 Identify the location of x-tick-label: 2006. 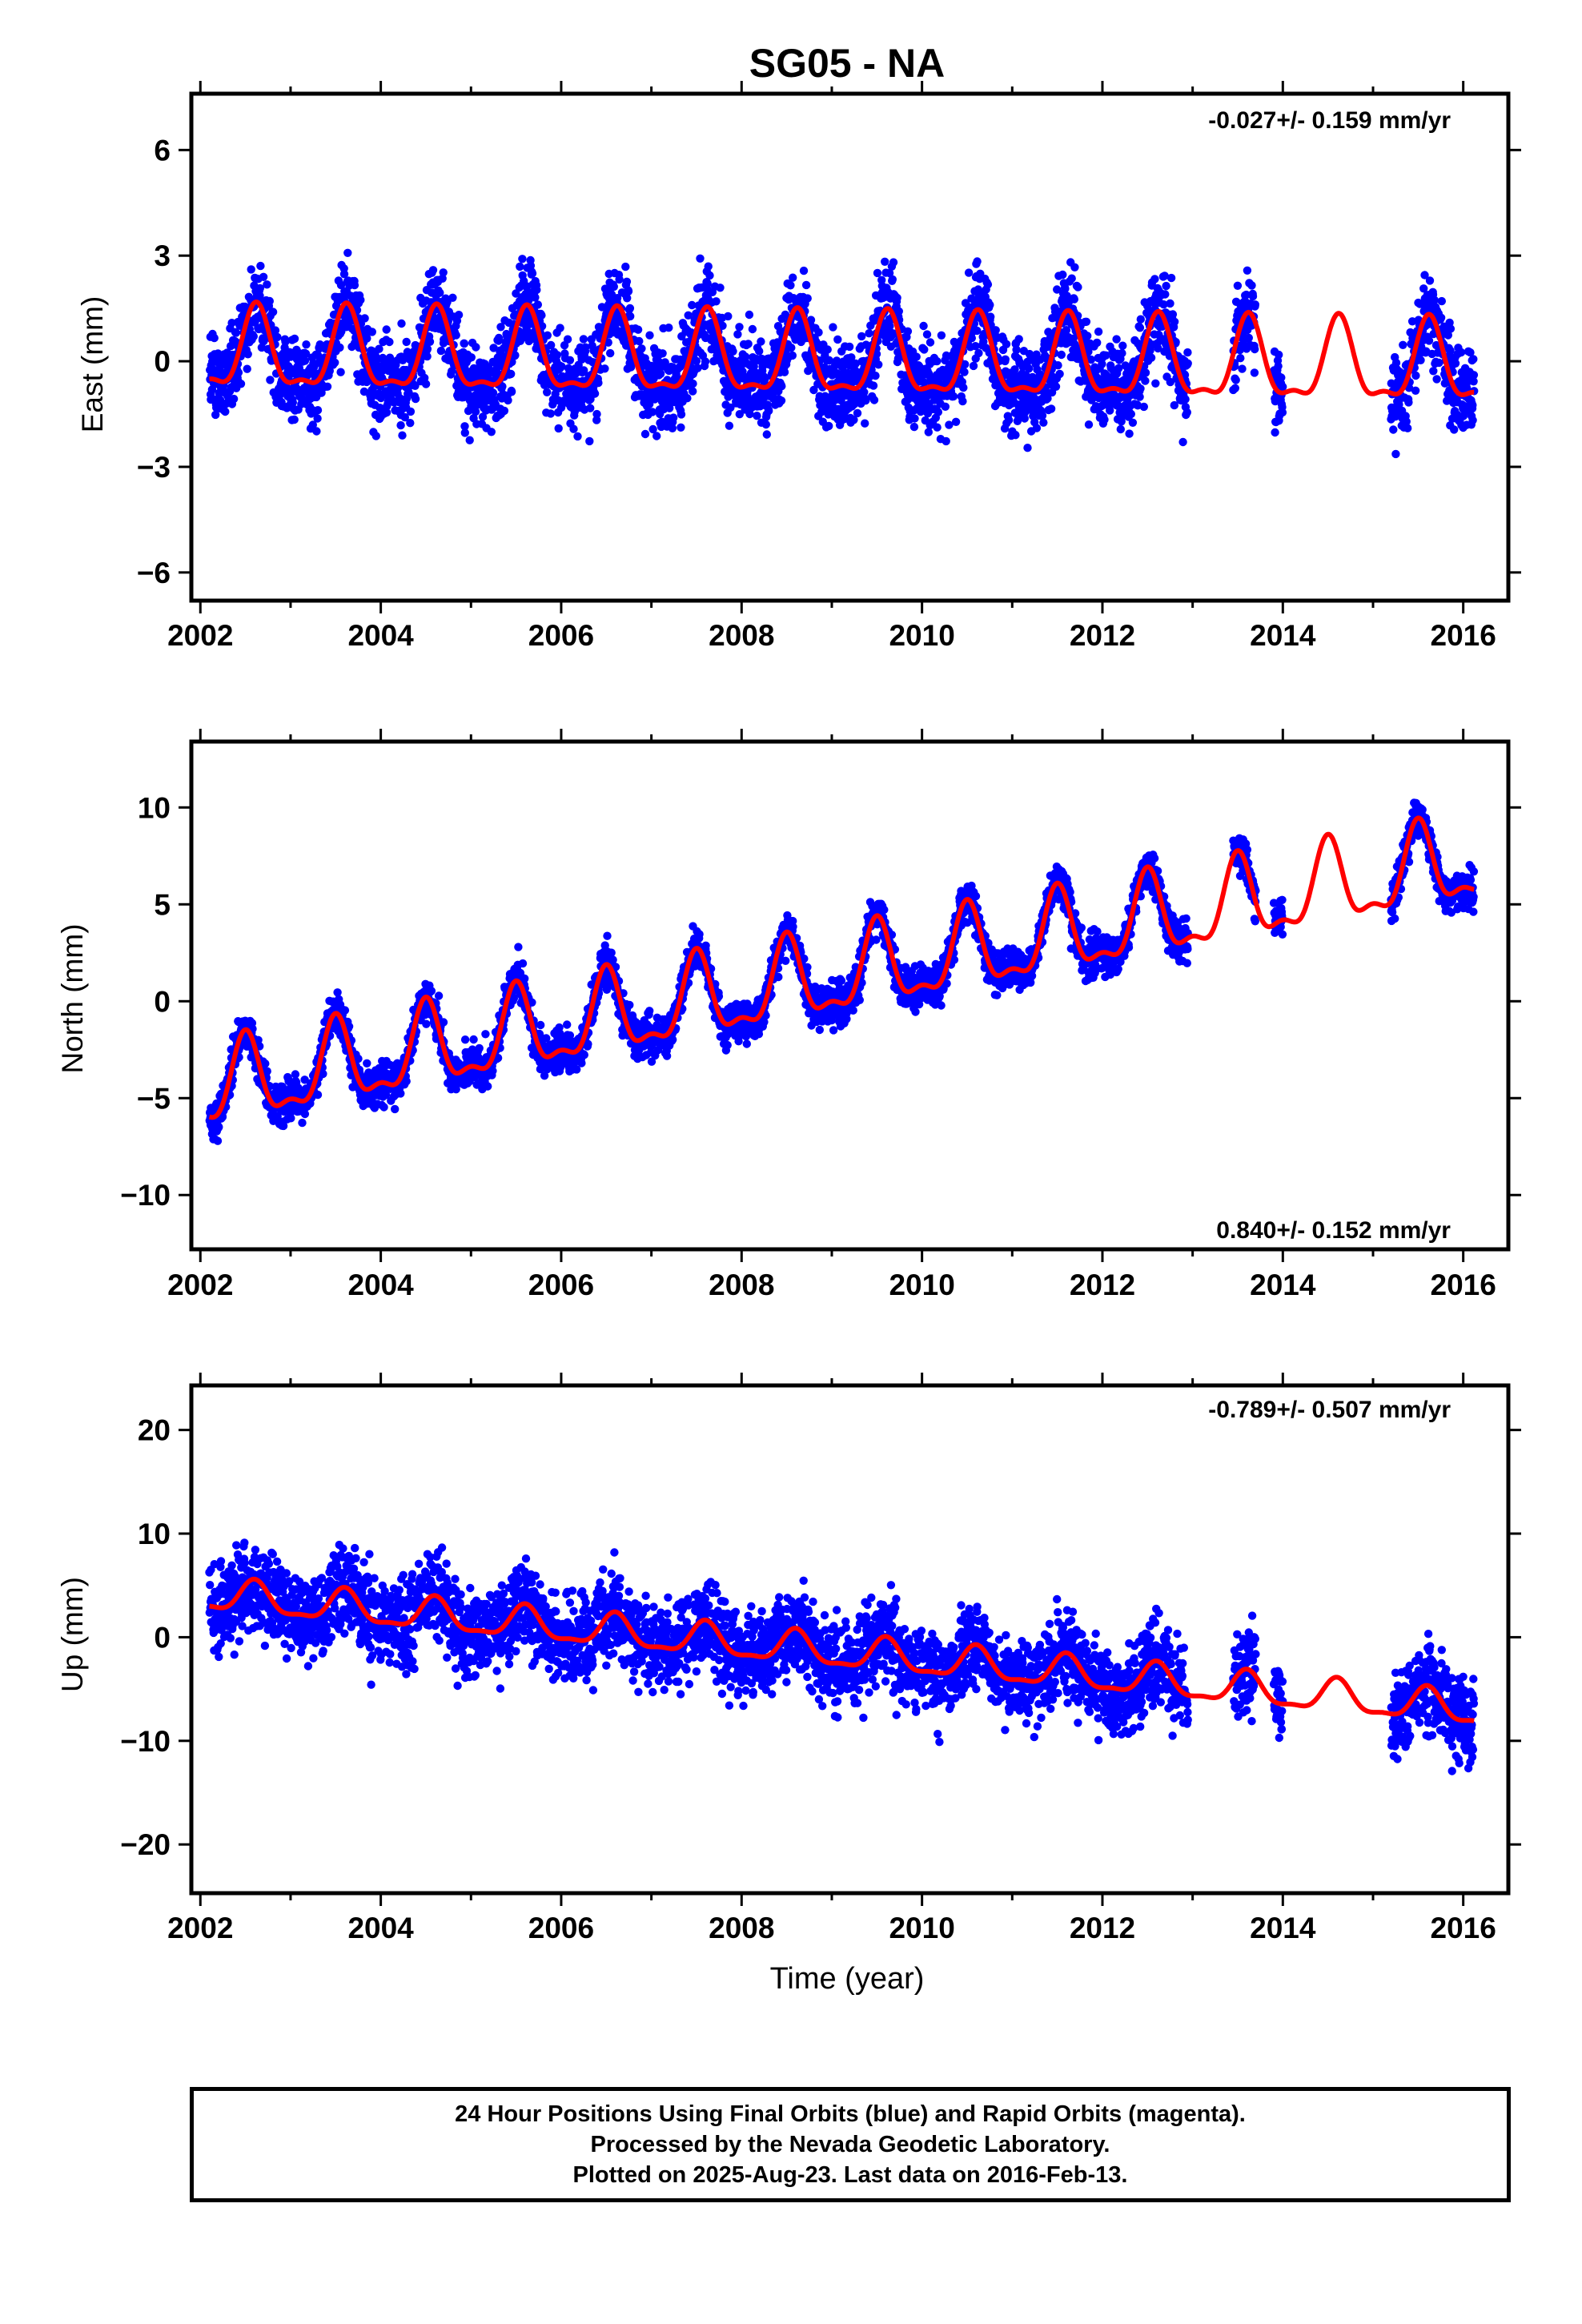
(561, 635).